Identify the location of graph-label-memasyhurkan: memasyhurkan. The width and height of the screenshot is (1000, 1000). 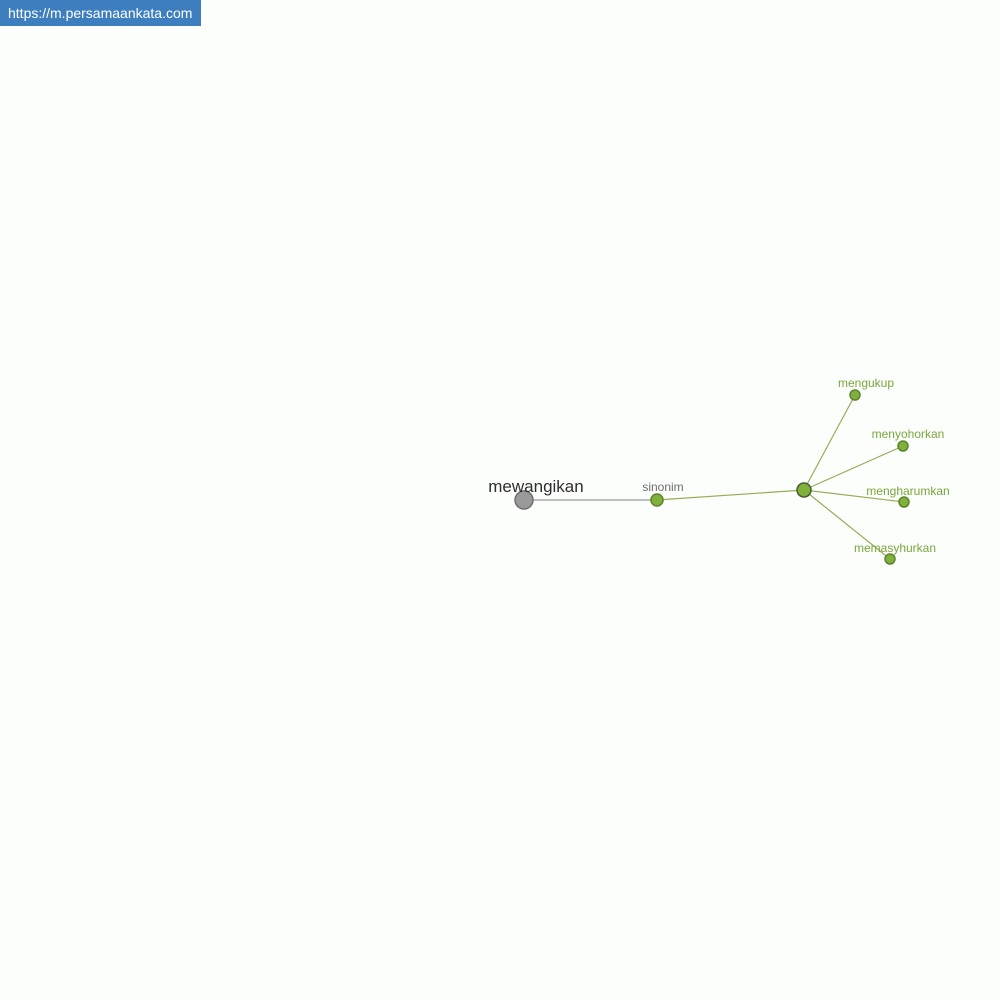
(895, 548).